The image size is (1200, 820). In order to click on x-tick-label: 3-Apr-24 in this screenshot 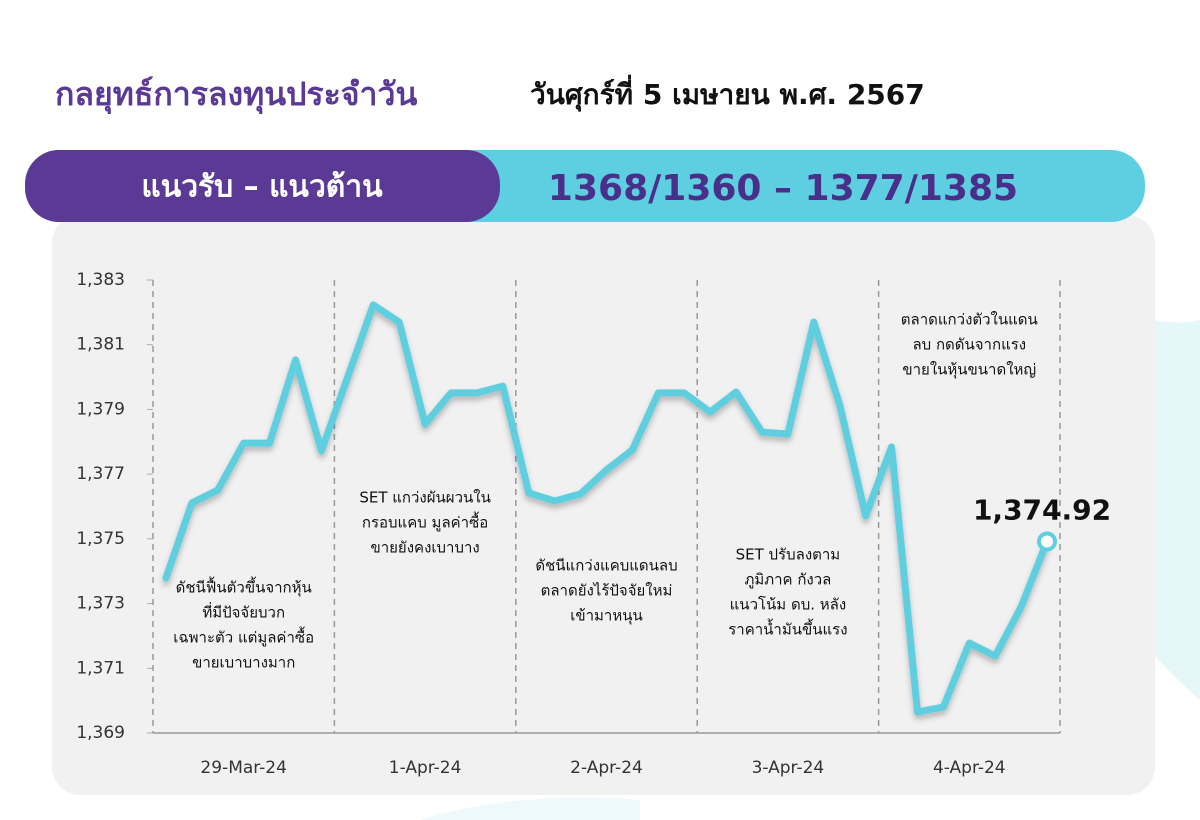, I will do `click(788, 768)`.